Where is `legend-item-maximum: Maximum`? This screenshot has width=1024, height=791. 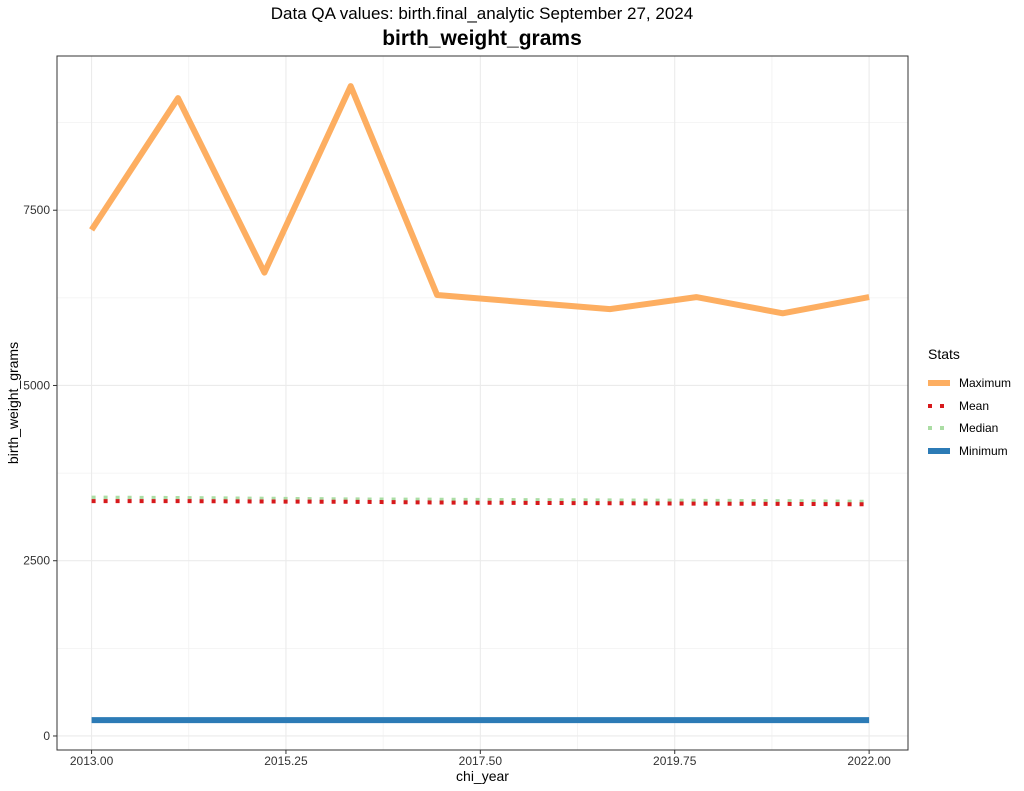
legend-item-maximum: Maximum is located at coordinates (969, 383).